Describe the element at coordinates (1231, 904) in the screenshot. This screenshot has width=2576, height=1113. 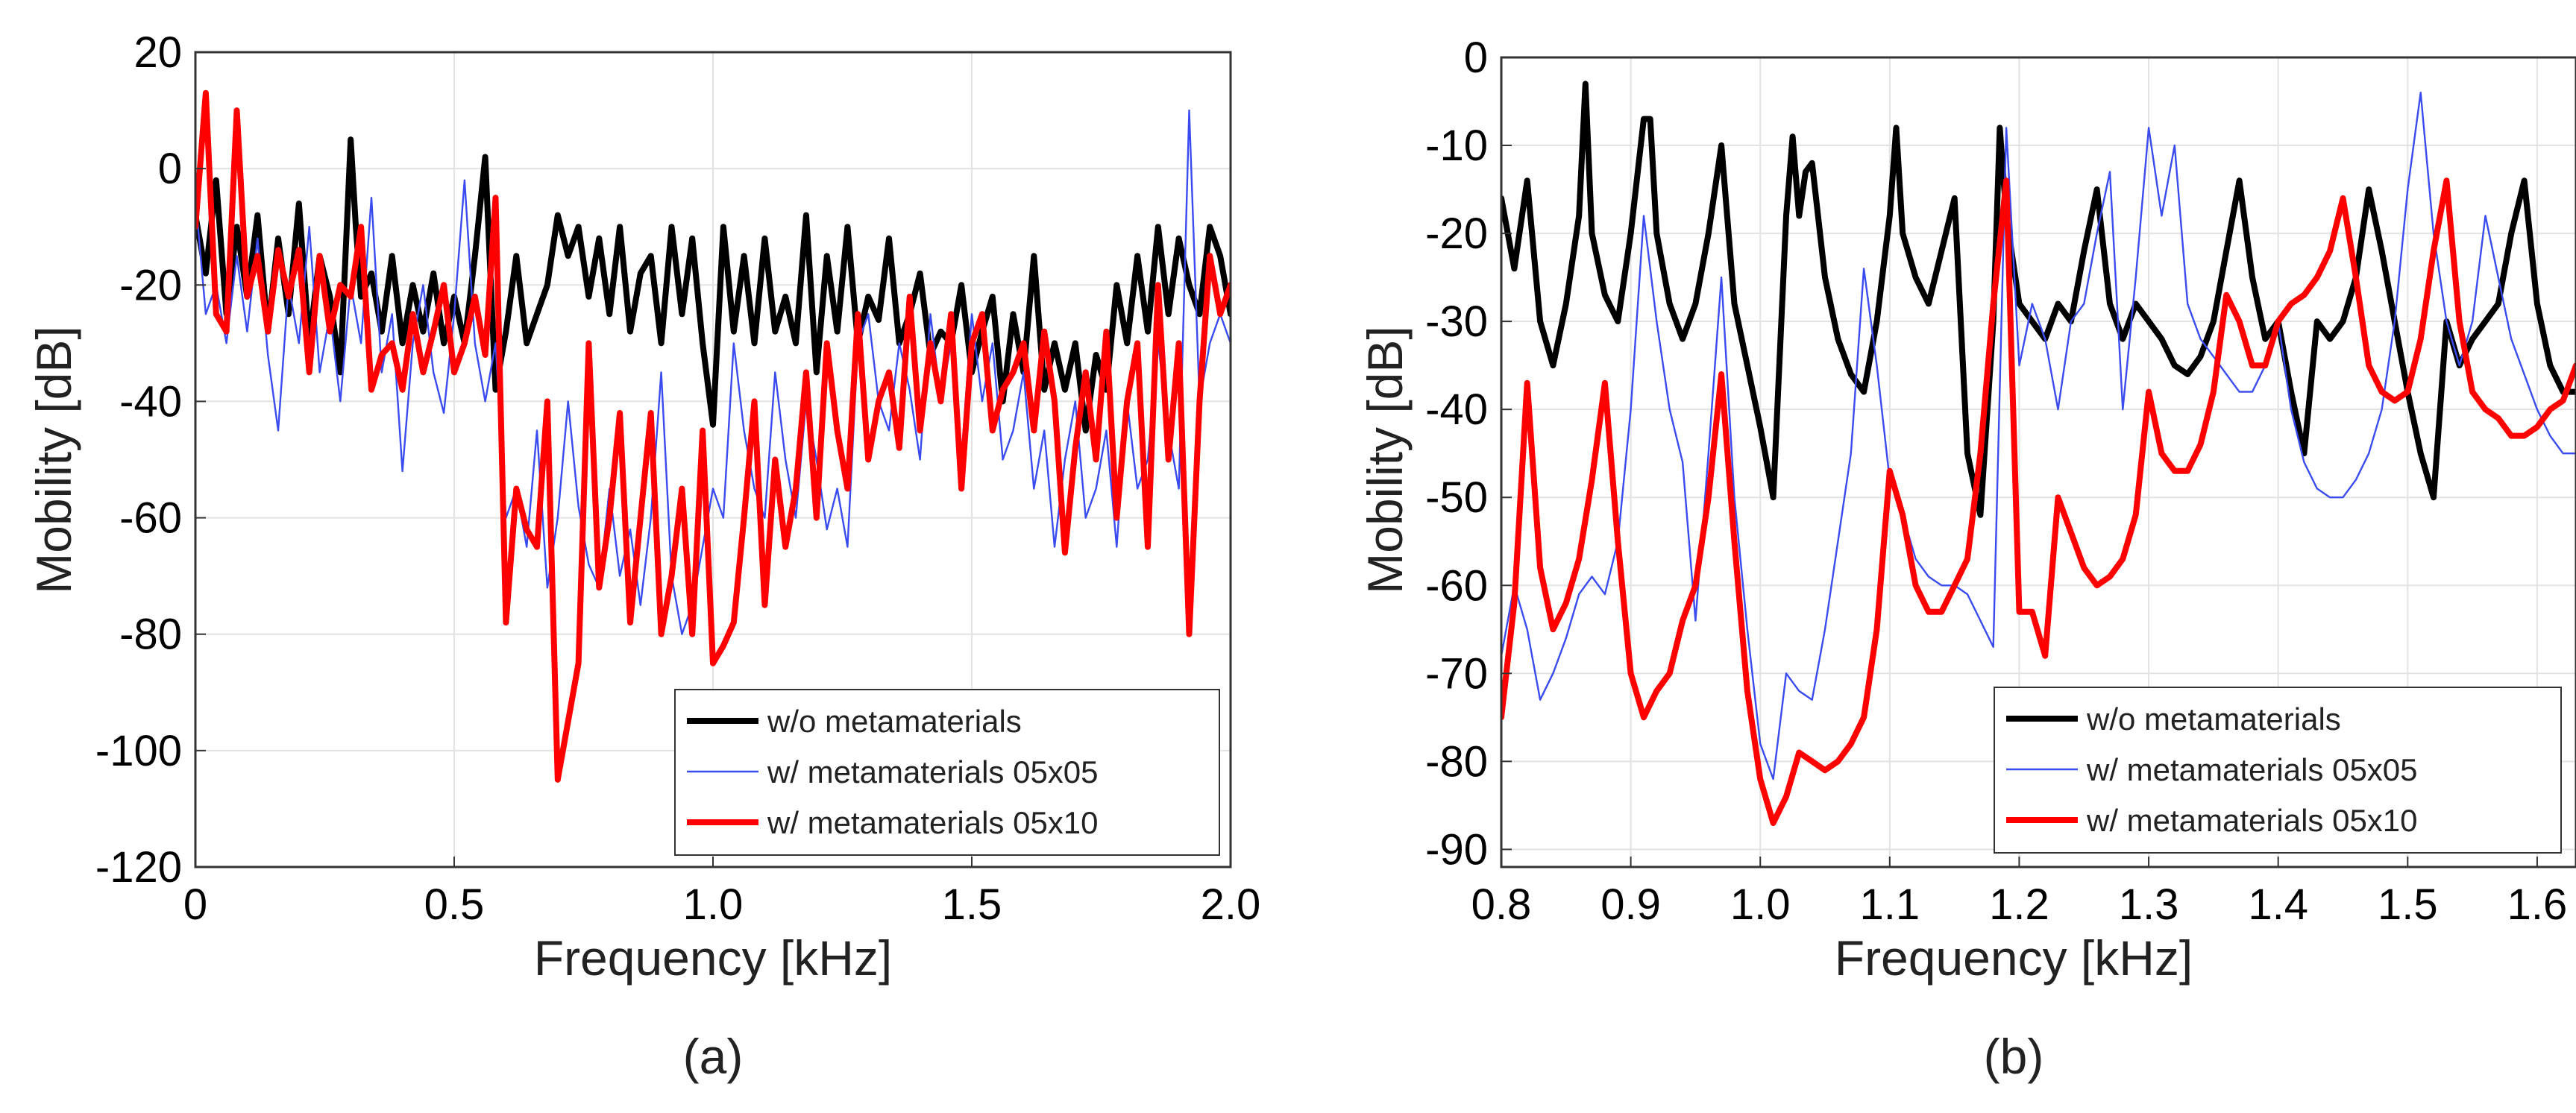
I see `x-tick-label: 2.0` at that location.